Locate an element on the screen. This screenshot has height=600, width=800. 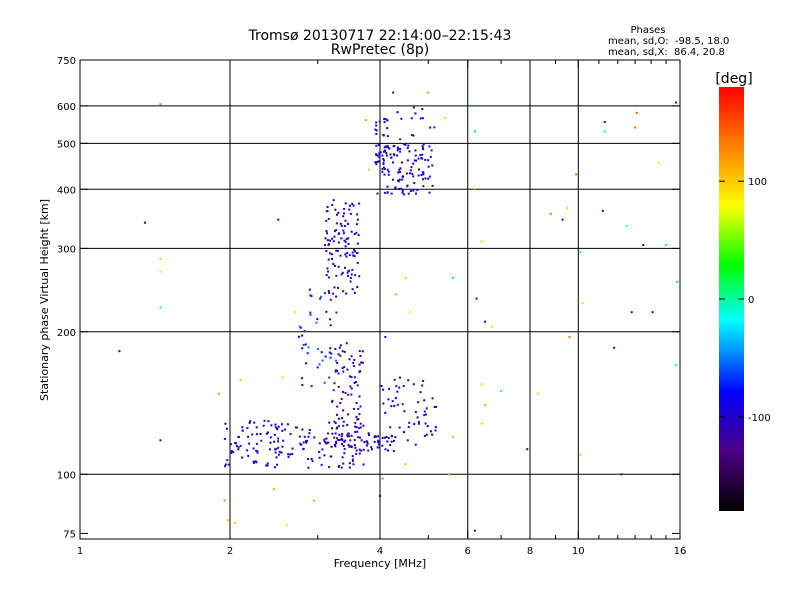
x-axis-label: Frequency [MHz] is located at coordinates (380, 563).